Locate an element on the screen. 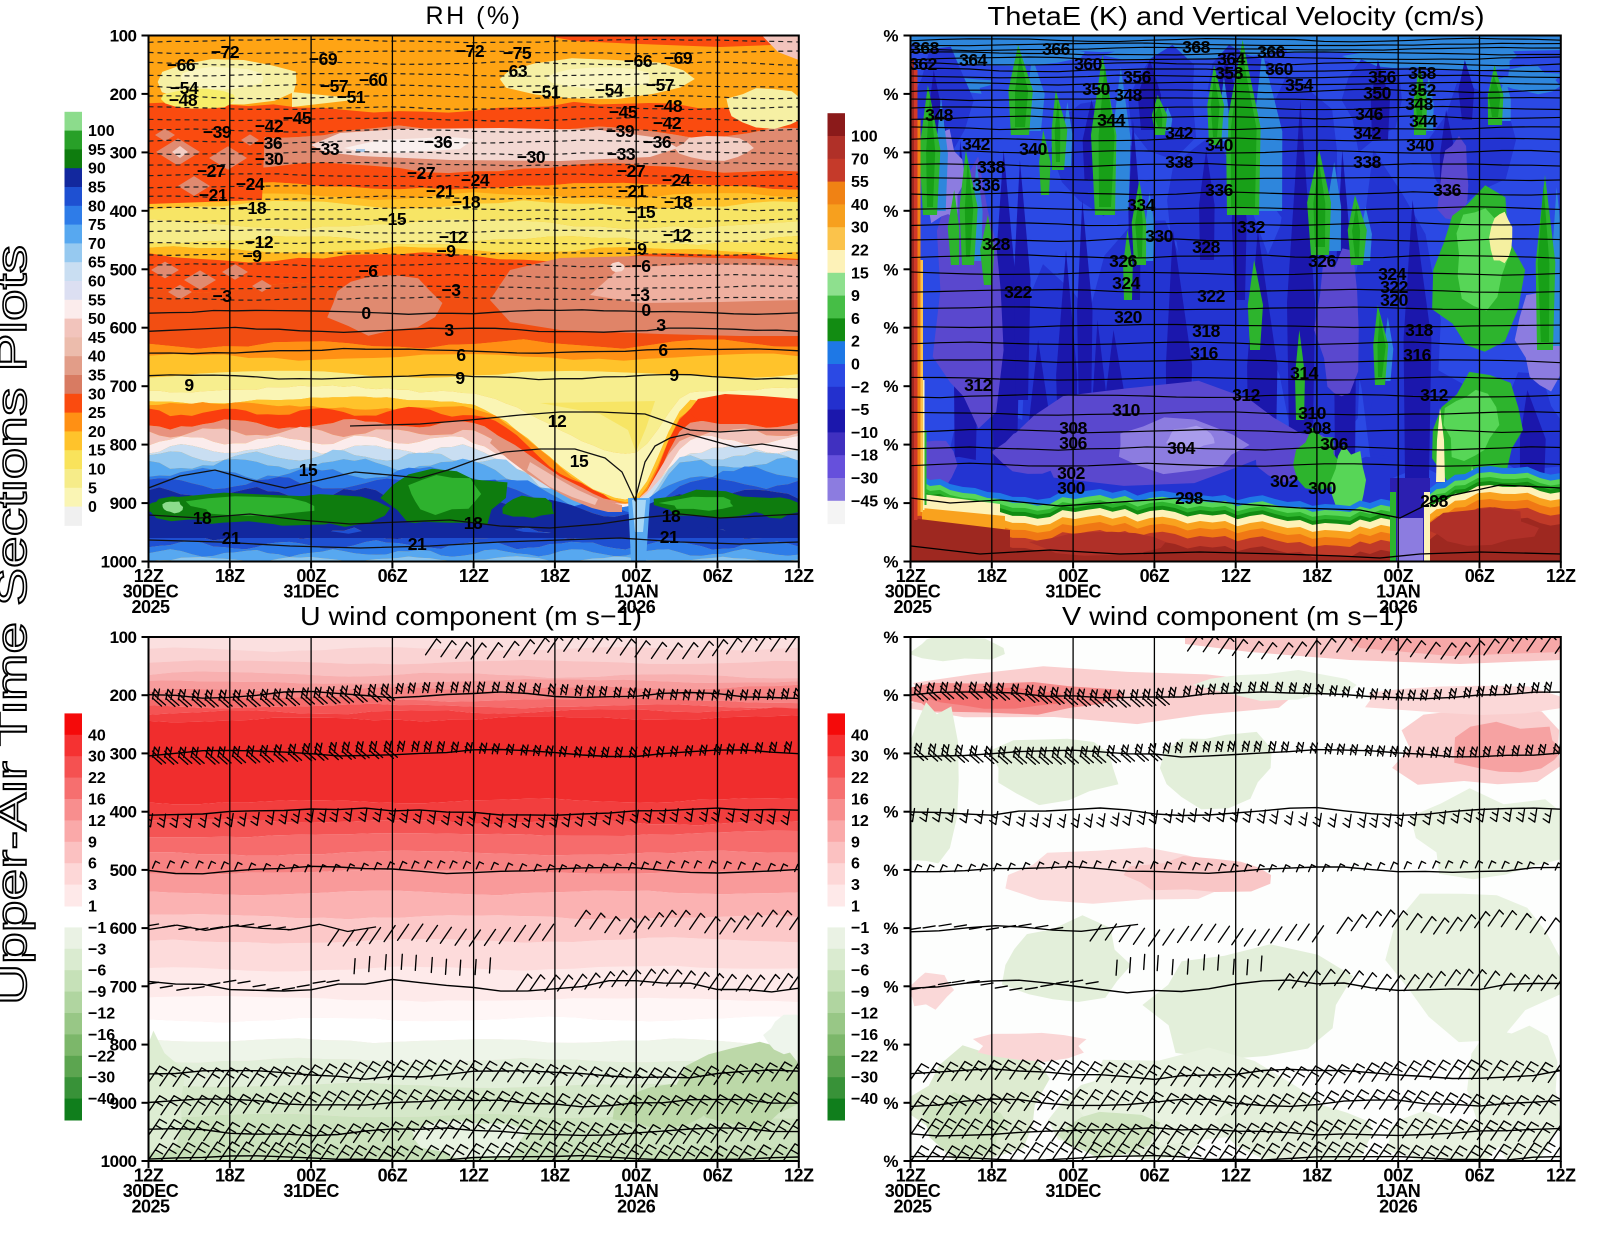 The image size is (1600, 1236). svg-text: −21 is located at coordinates (632, 191).